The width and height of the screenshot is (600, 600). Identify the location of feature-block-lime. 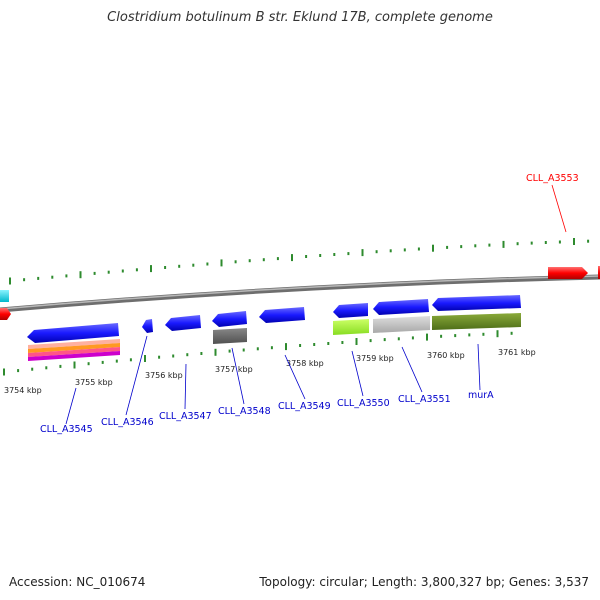
(351, 327).